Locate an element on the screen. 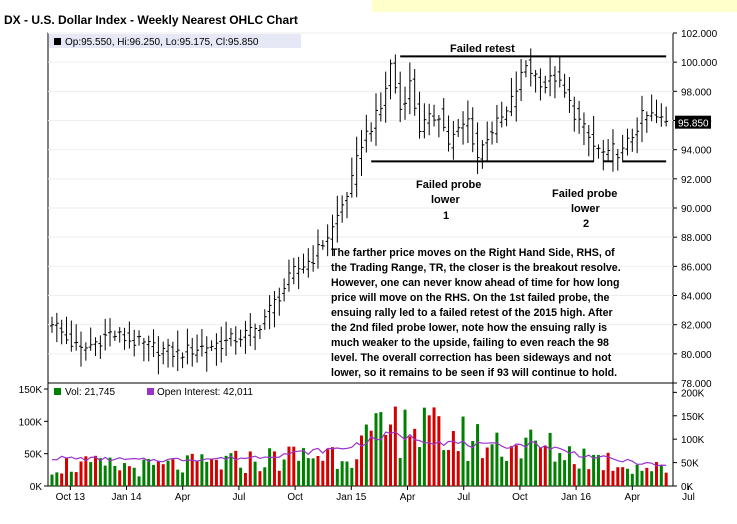  oi-tick-label: 200K is located at coordinates (693, 393).